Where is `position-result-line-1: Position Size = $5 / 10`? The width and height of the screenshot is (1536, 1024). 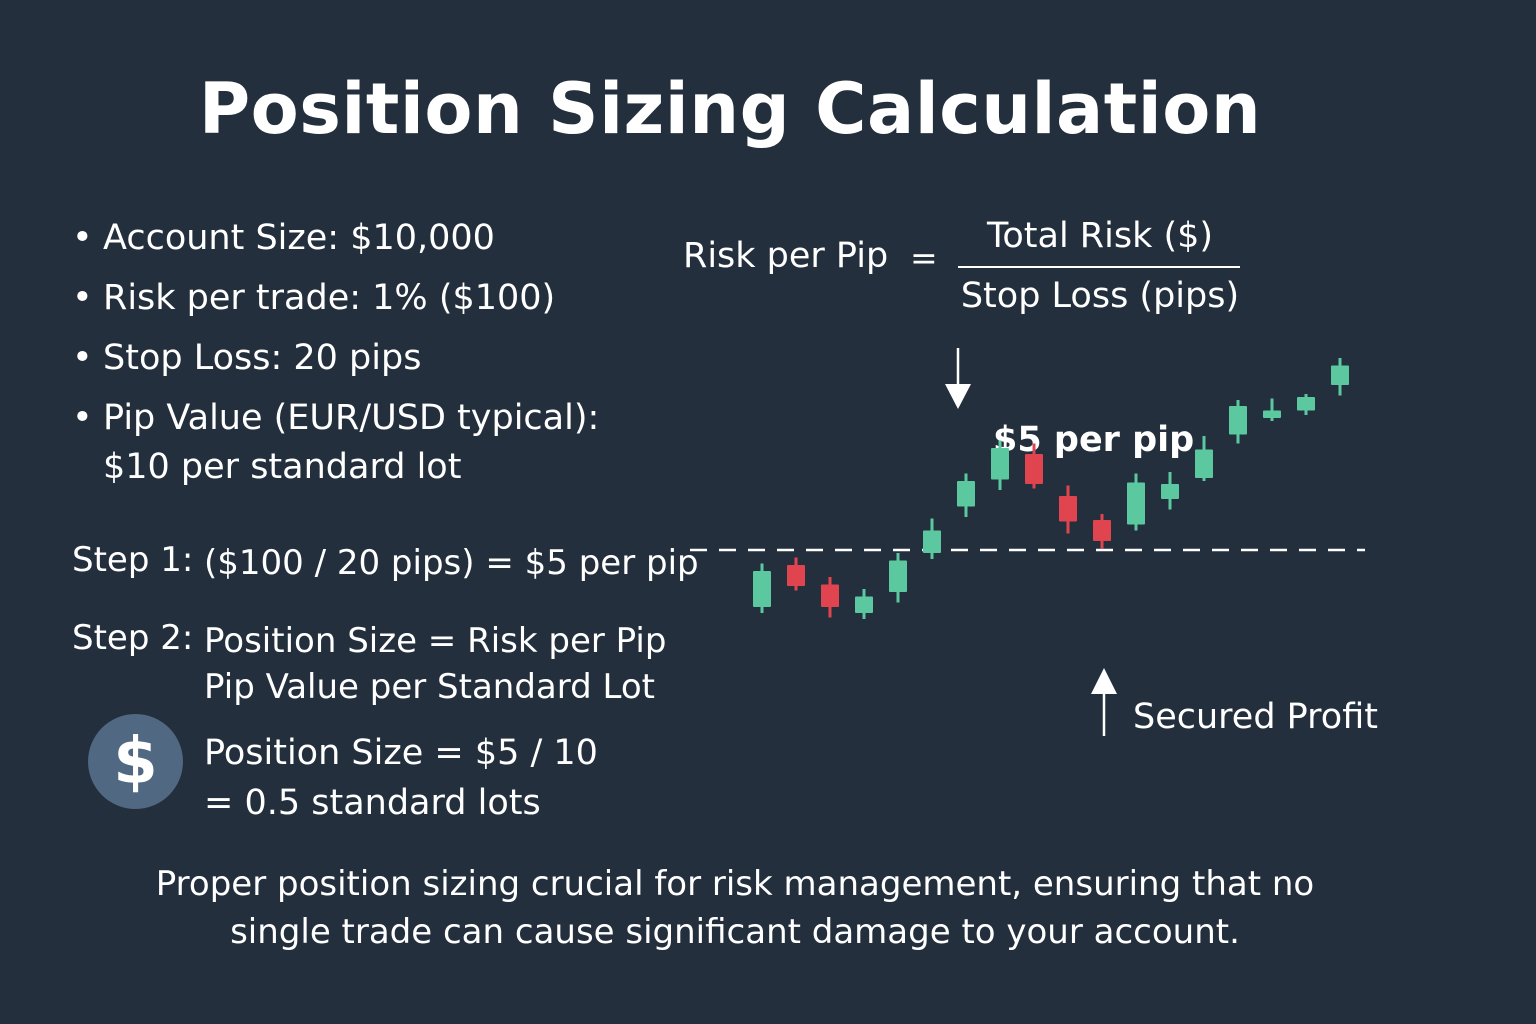
position-result-line-1: Position Size = $5 / 10 is located at coordinates (401, 753).